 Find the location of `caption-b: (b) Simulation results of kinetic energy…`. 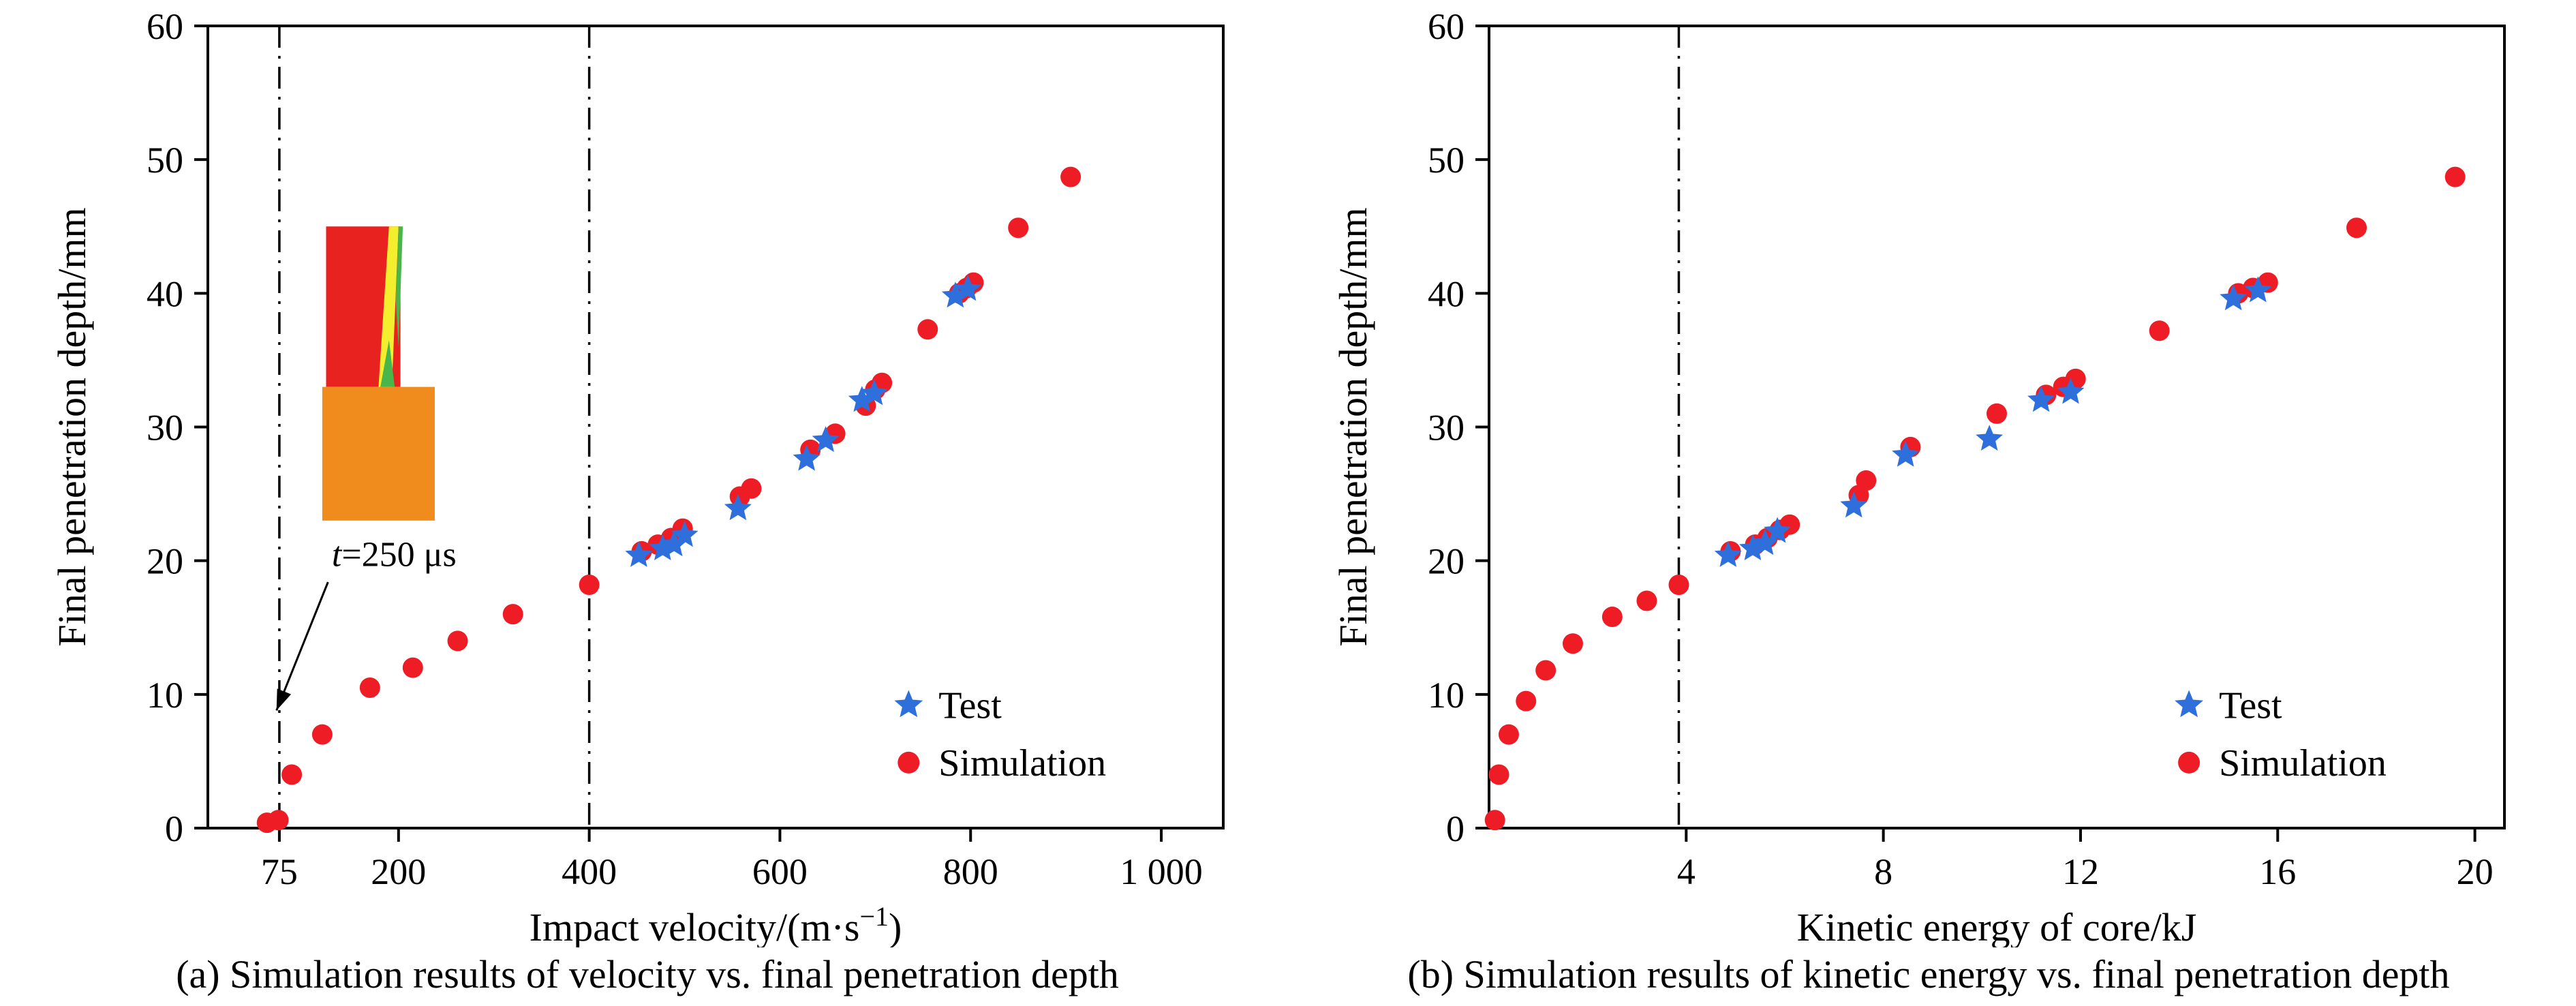

caption-b: (b) Simulation results of kinetic energy… is located at coordinates (1929, 974).